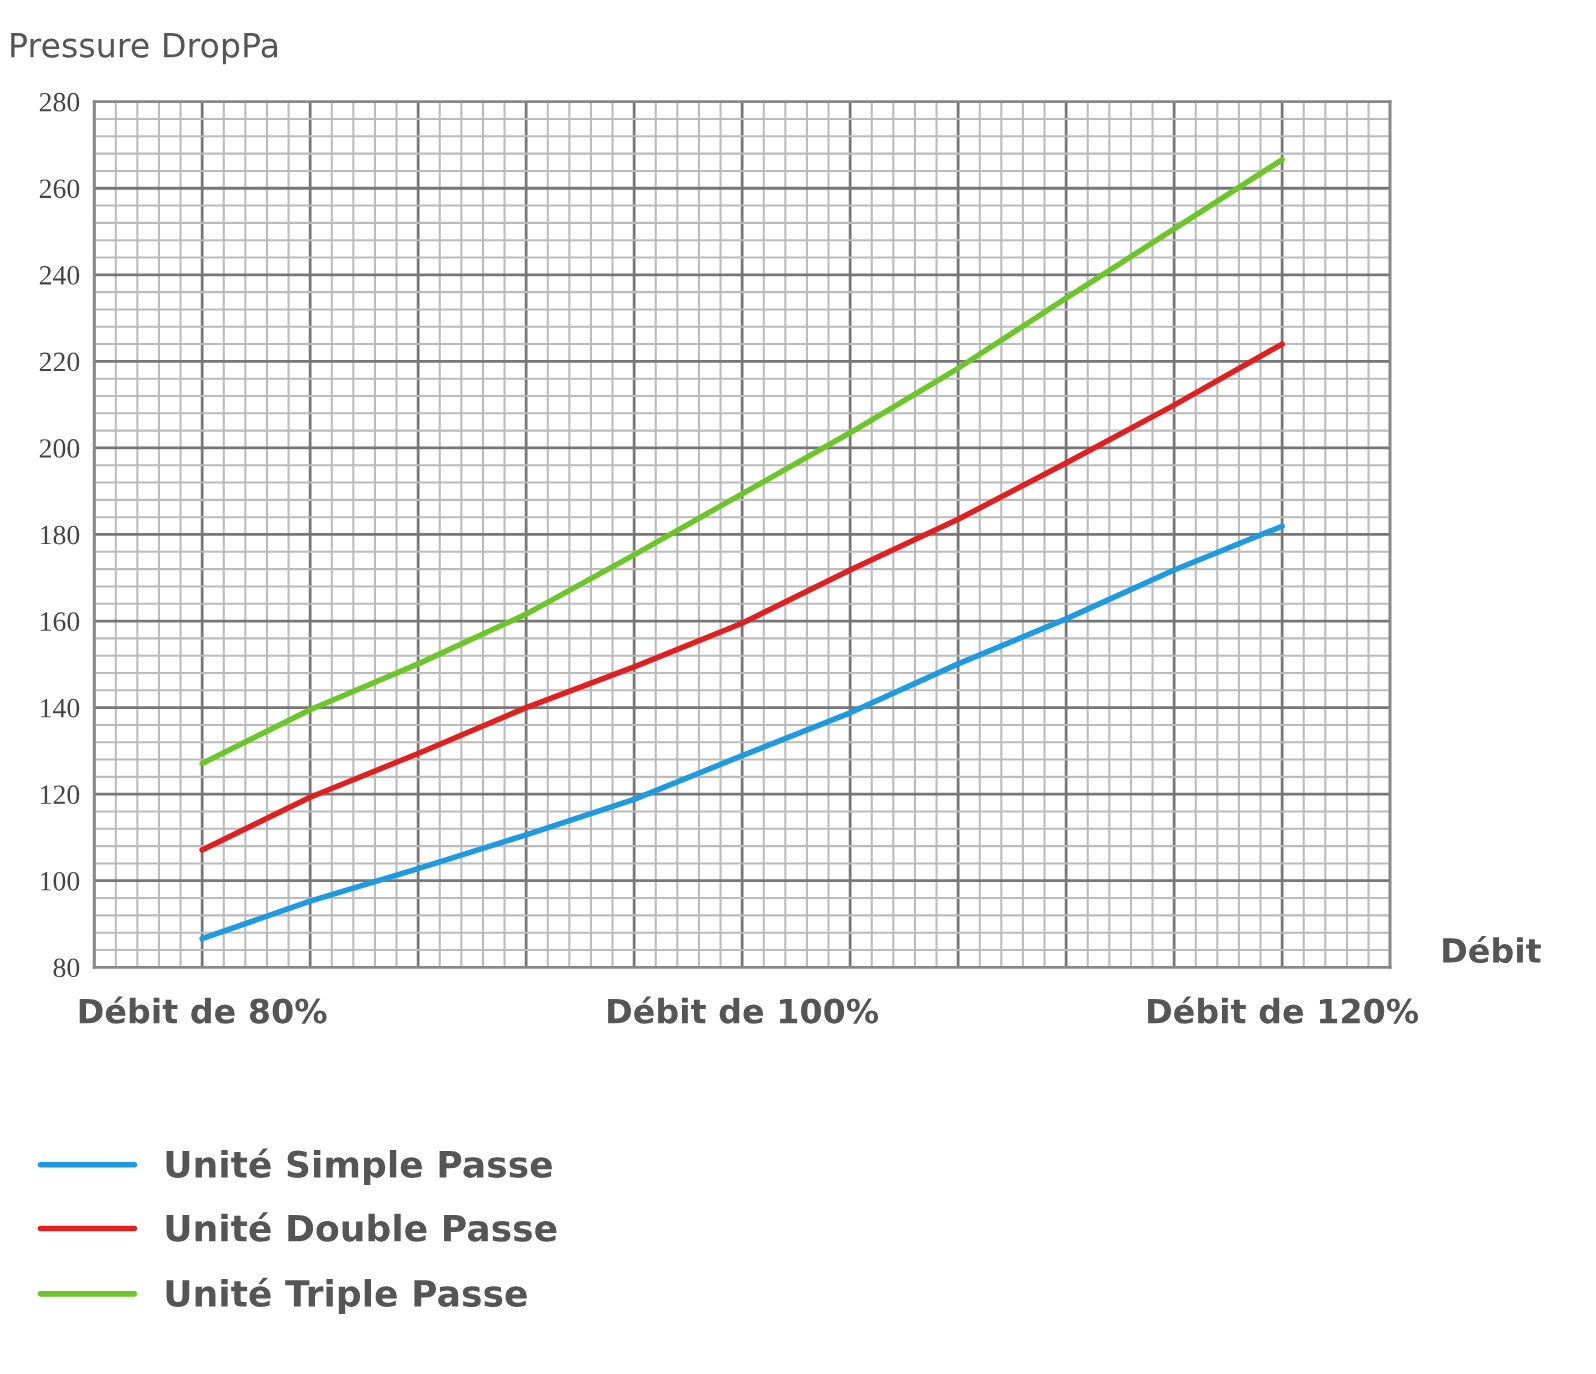 The image size is (1596, 1374). Describe the element at coordinates (203, 1010) in the screenshot. I see `x-tick-label: Débit de 80%` at that location.